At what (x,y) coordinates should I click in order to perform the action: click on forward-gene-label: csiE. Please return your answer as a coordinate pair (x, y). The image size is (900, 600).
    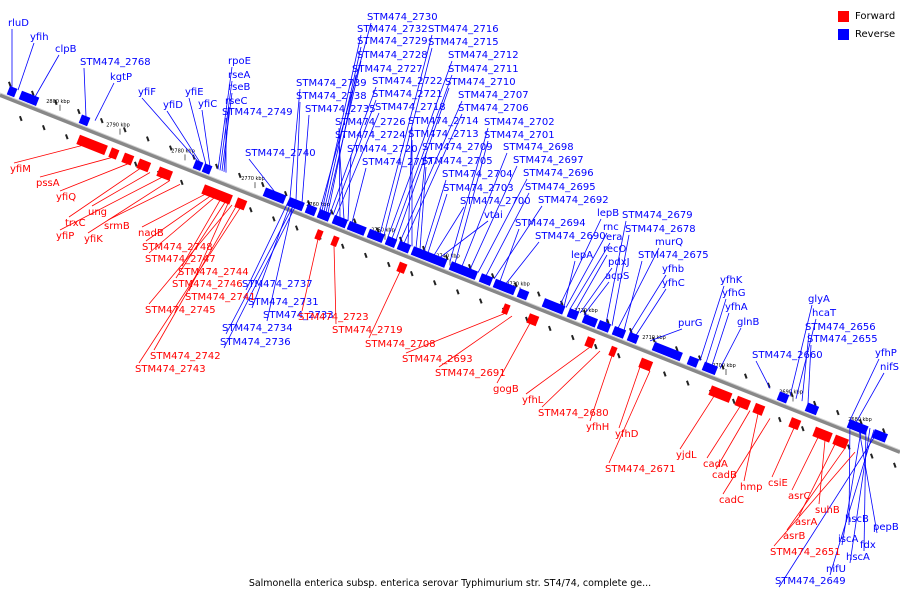
    Looking at the image, I should click on (778, 483).